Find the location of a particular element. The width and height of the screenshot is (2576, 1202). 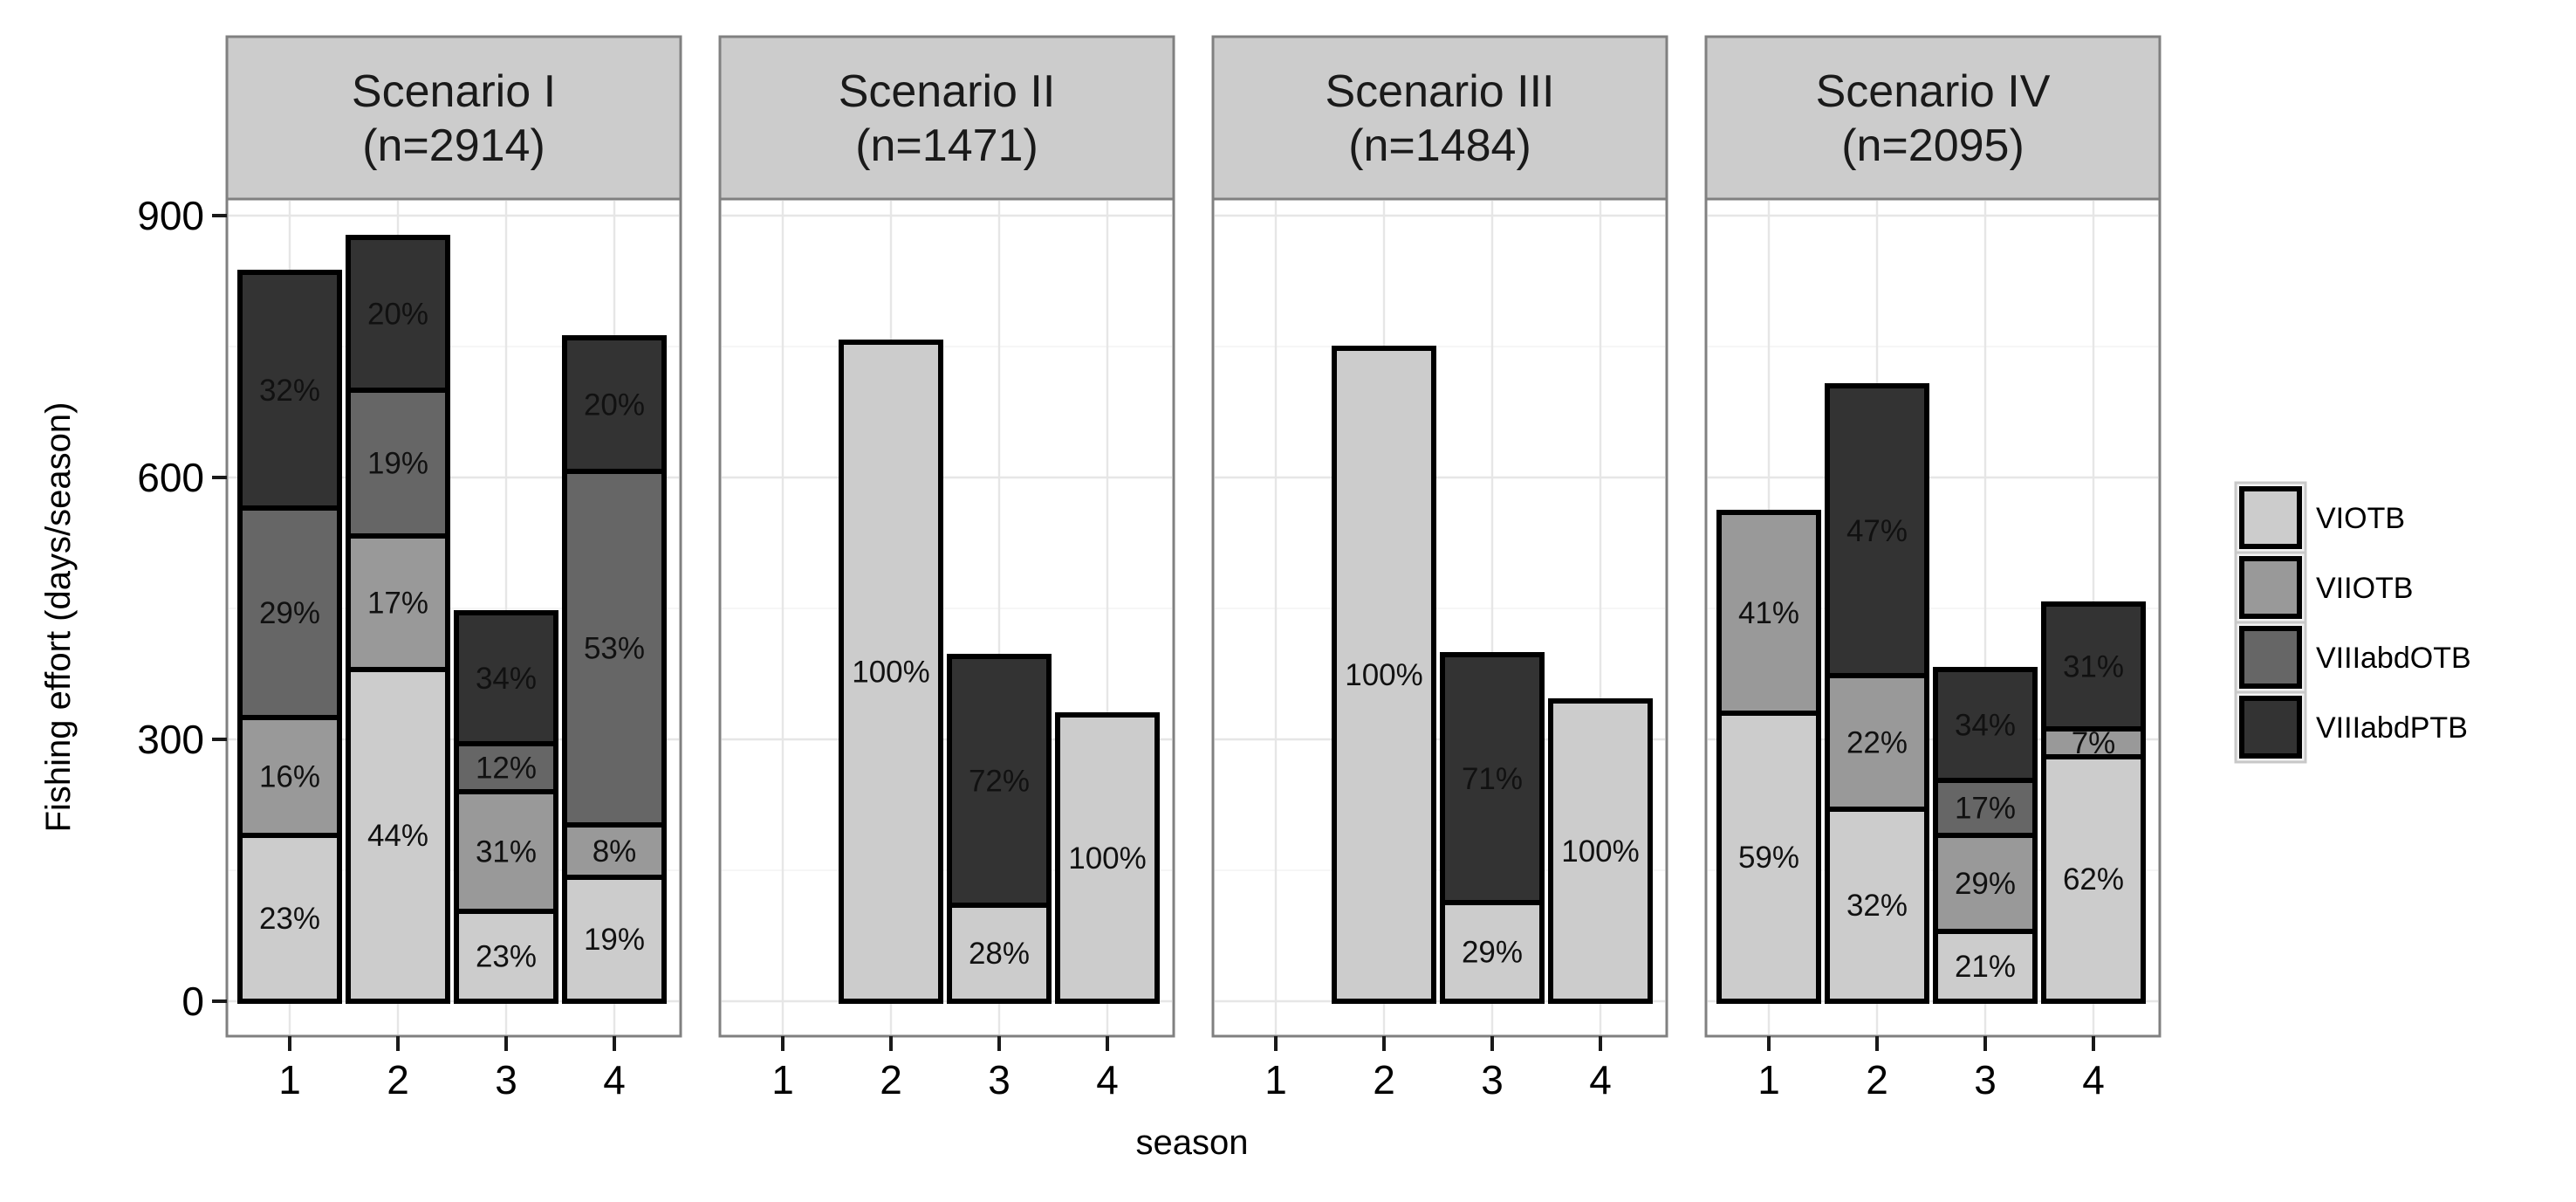

data-label: 44% is located at coordinates (397, 836).